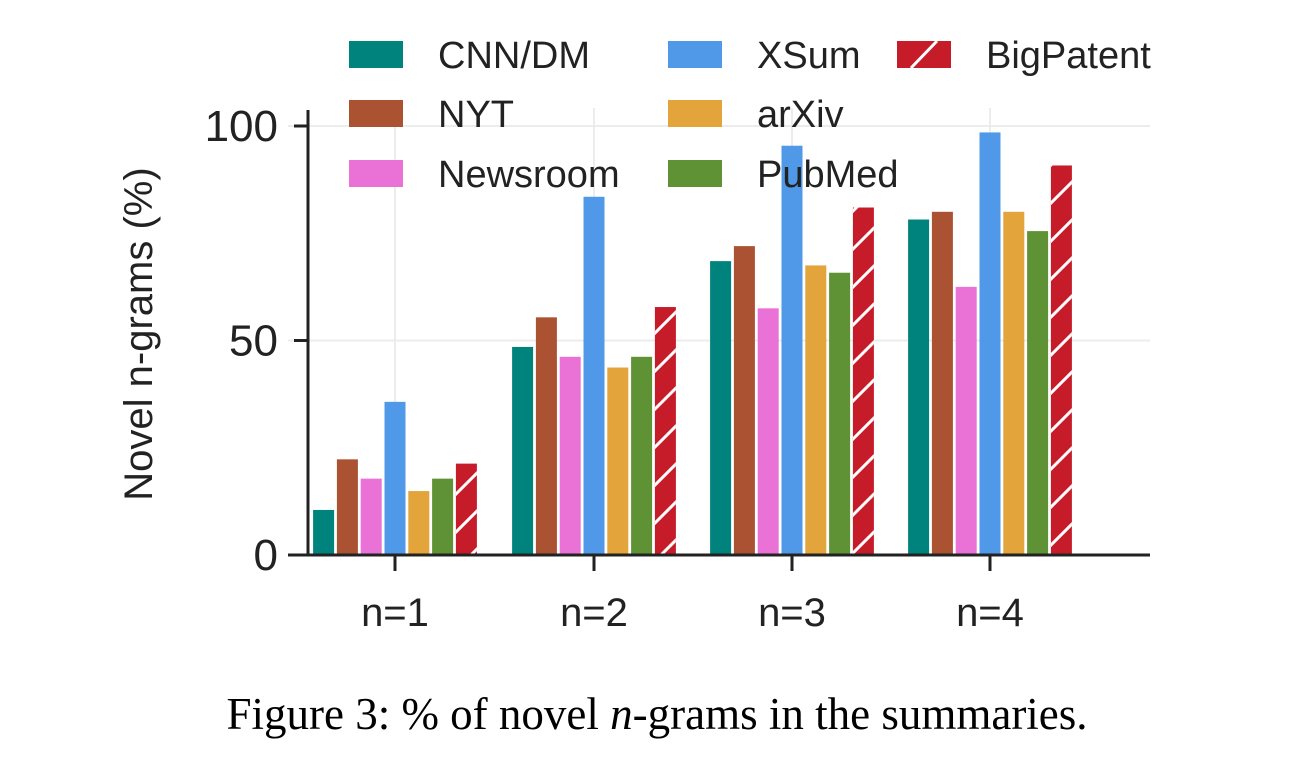 The width and height of the screenshot is (1314, 784). What do you see at coordinates (800, 115) in the screenshot?
I see `legend-label-arxiv: arXiv` at bounding box center [800, 115].